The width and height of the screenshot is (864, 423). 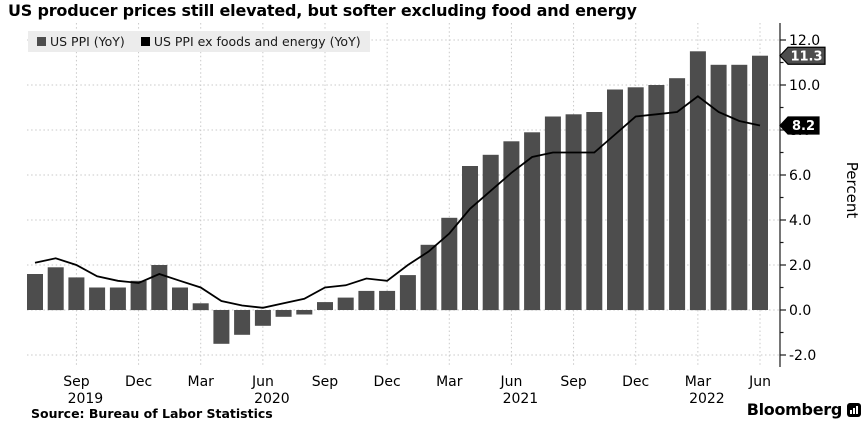 What do you see at coordinates (800, 221) in the screenshot?
I see `svg-text: 4.0` at bounding box center [800, 221].